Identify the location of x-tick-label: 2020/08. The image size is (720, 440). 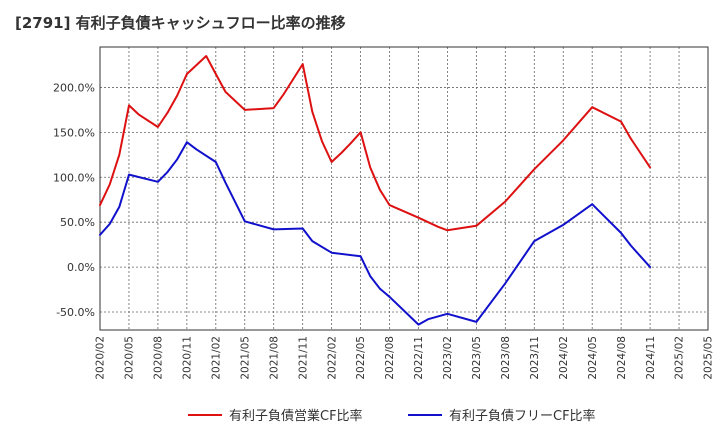
(159, 358).